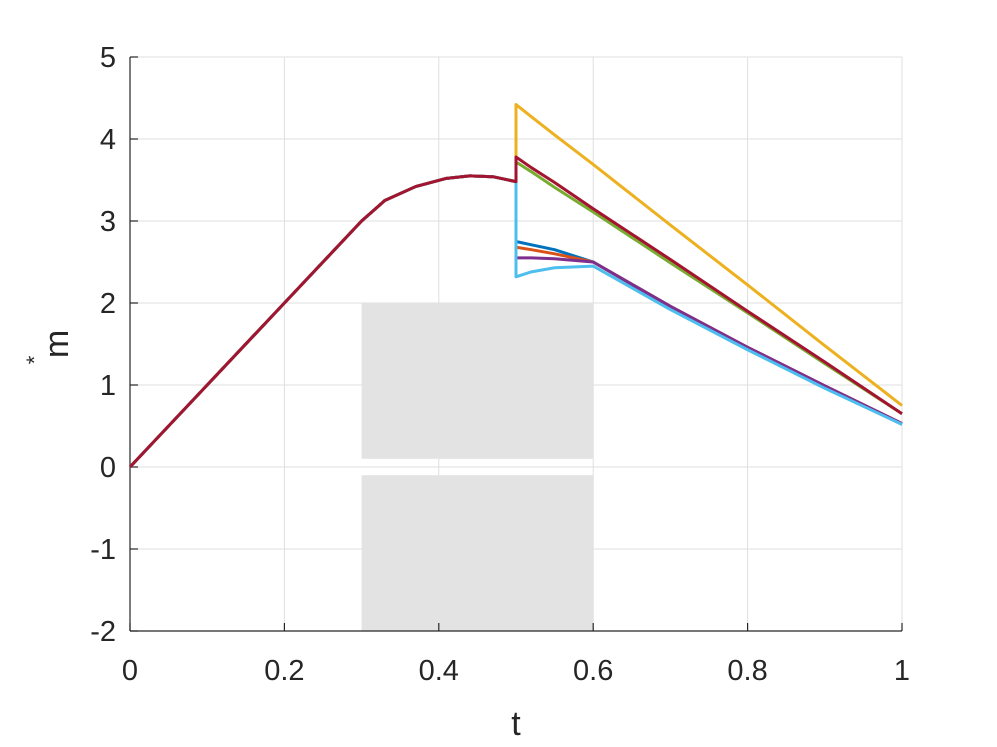 The width and height of the screenshot is (997, 747). Describe the element at coordinates (593, 671) in the screenshot. I see `x-tick-label: 0.6` at that location.